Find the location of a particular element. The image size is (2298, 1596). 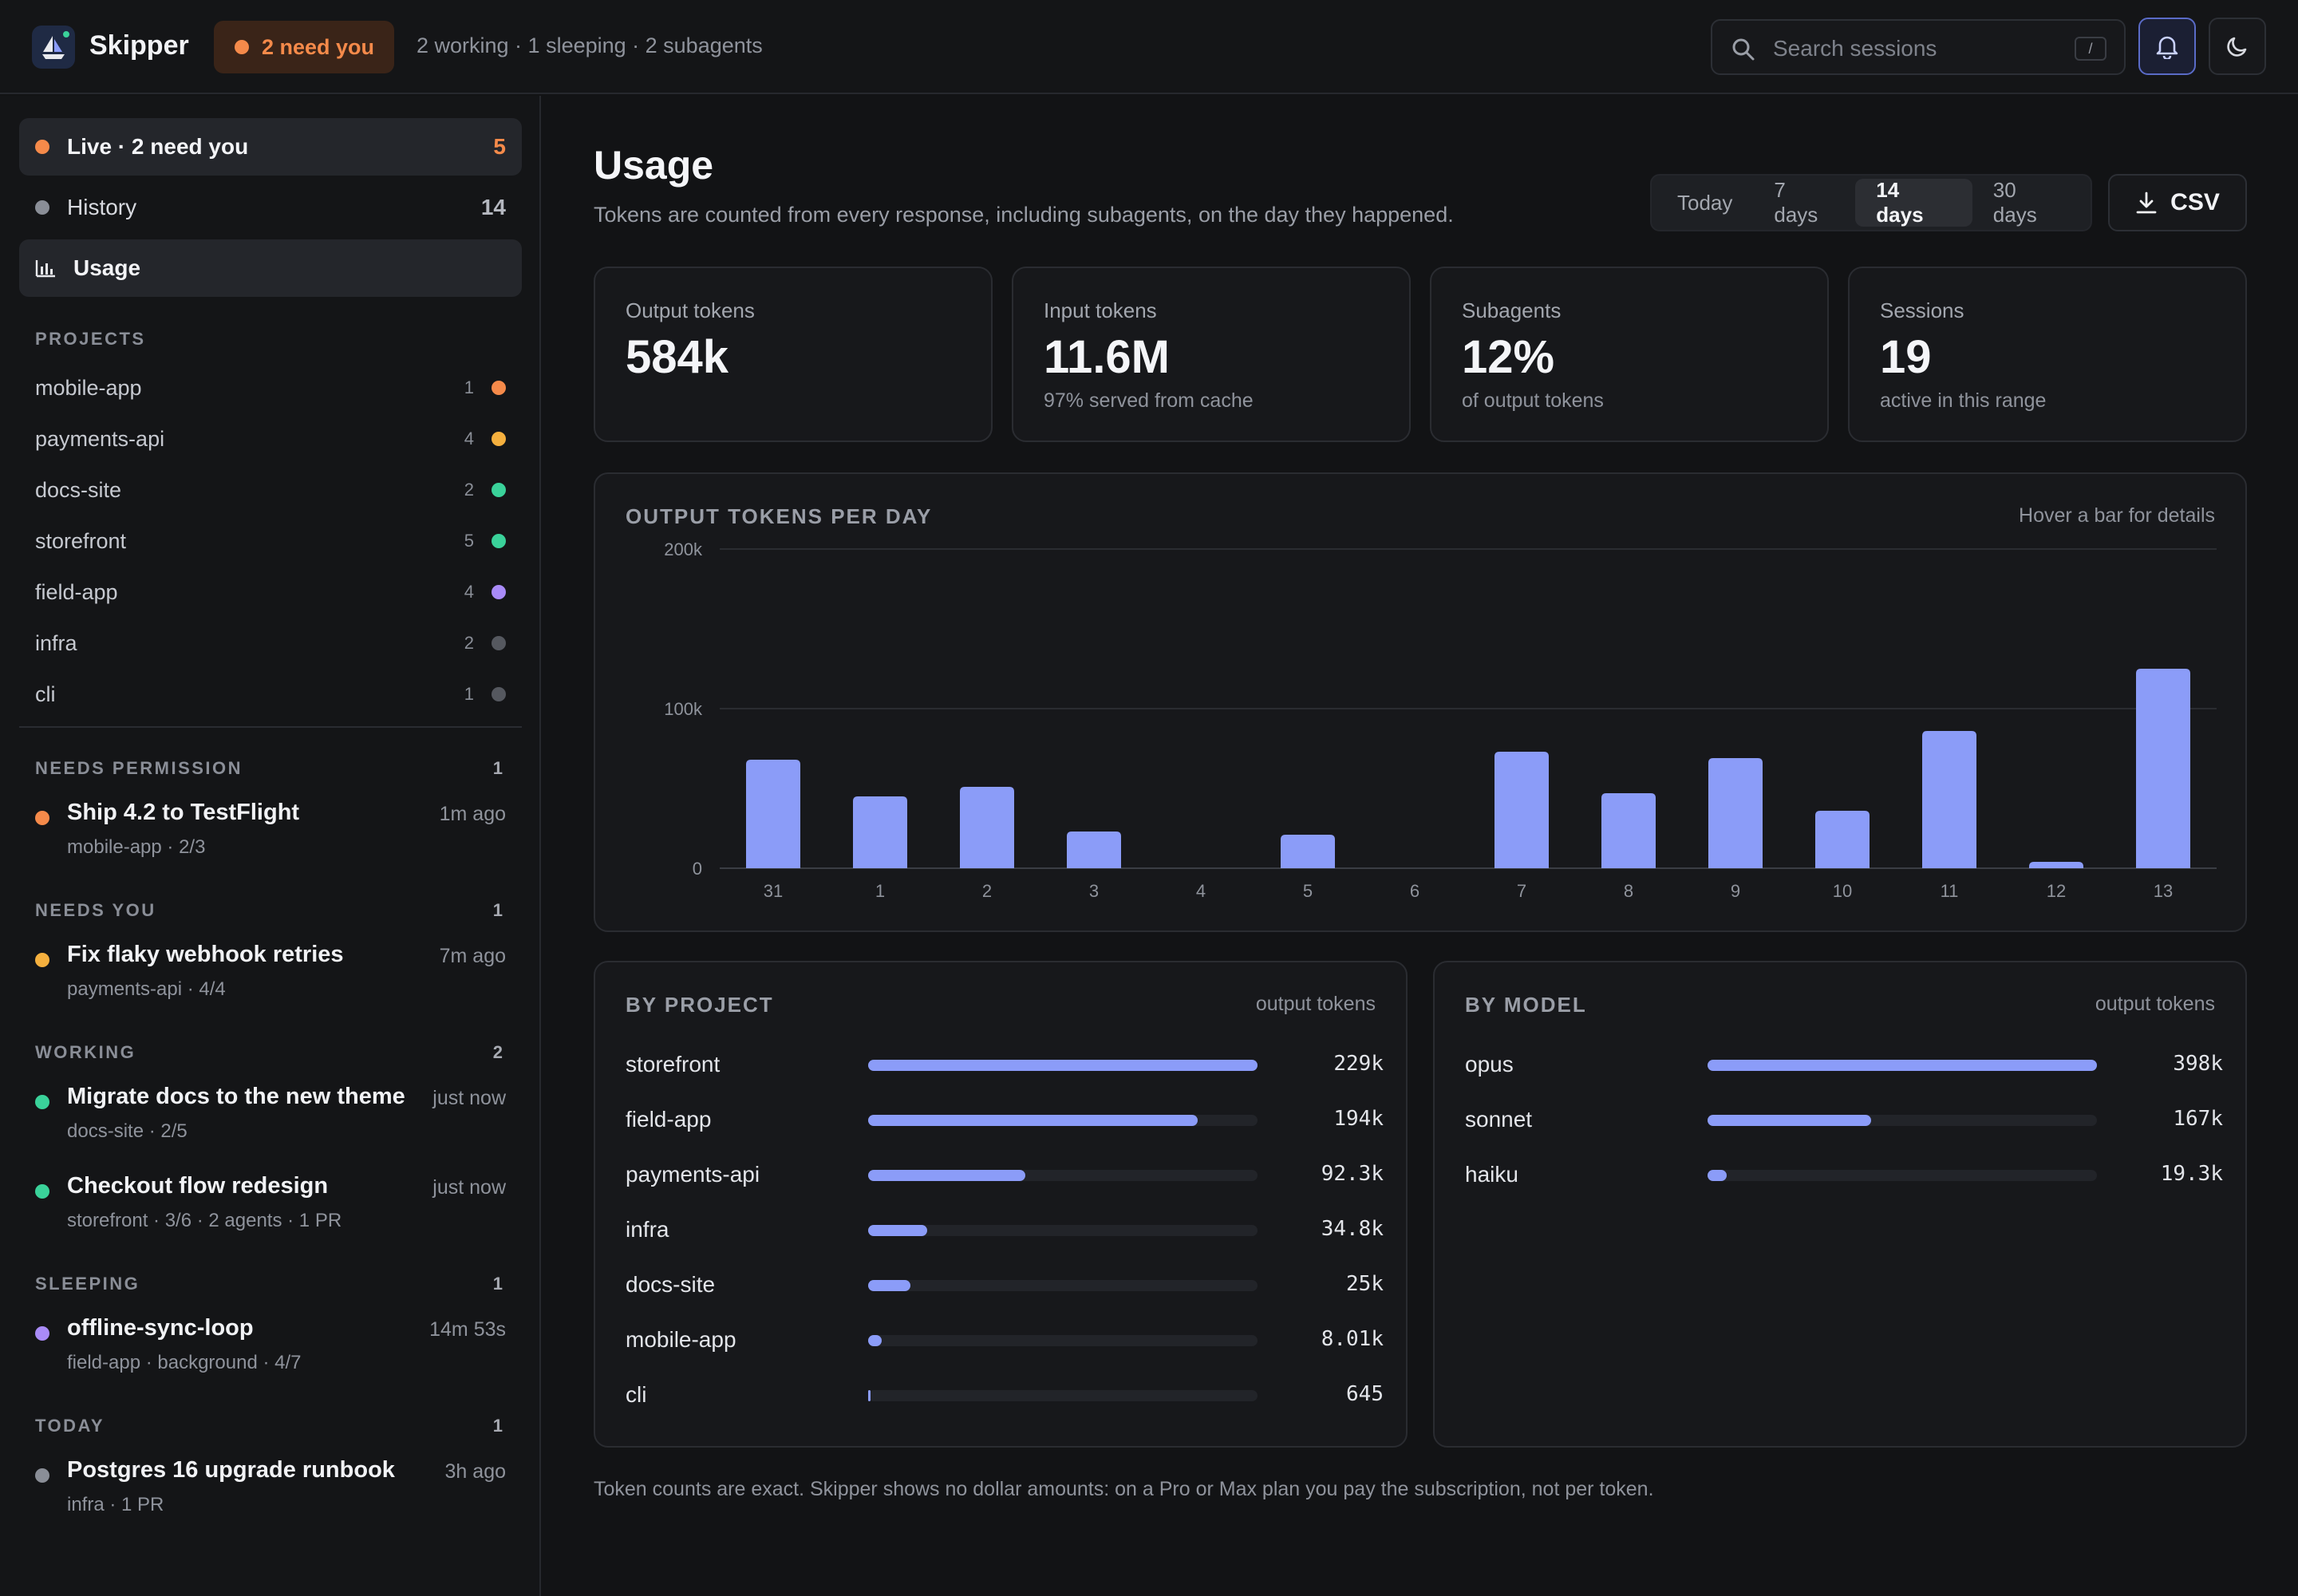

breakdown-value: 167k is located at coordinates (2198, 1119).